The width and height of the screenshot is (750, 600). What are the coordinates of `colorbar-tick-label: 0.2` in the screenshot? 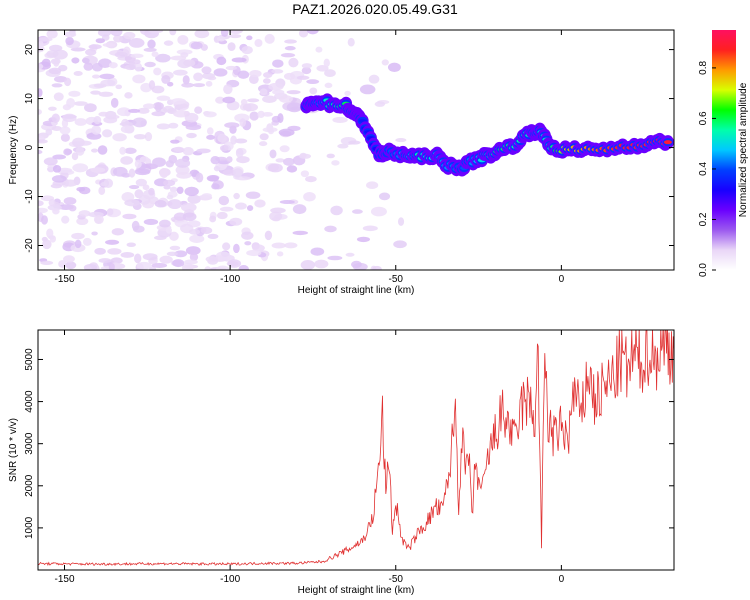 It's located at (703, 219).